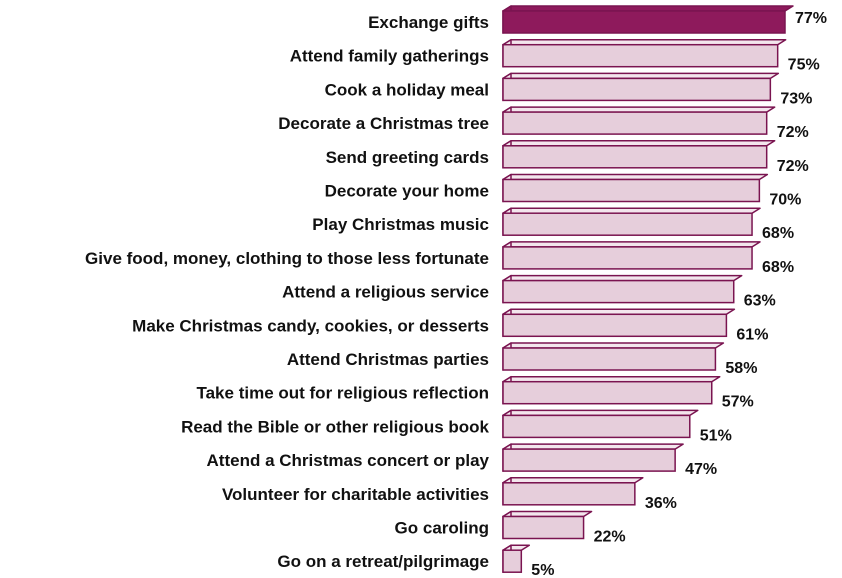 This screenshot has width=842, height=578. I want to click on value-label: 70%, so click(785, 200).